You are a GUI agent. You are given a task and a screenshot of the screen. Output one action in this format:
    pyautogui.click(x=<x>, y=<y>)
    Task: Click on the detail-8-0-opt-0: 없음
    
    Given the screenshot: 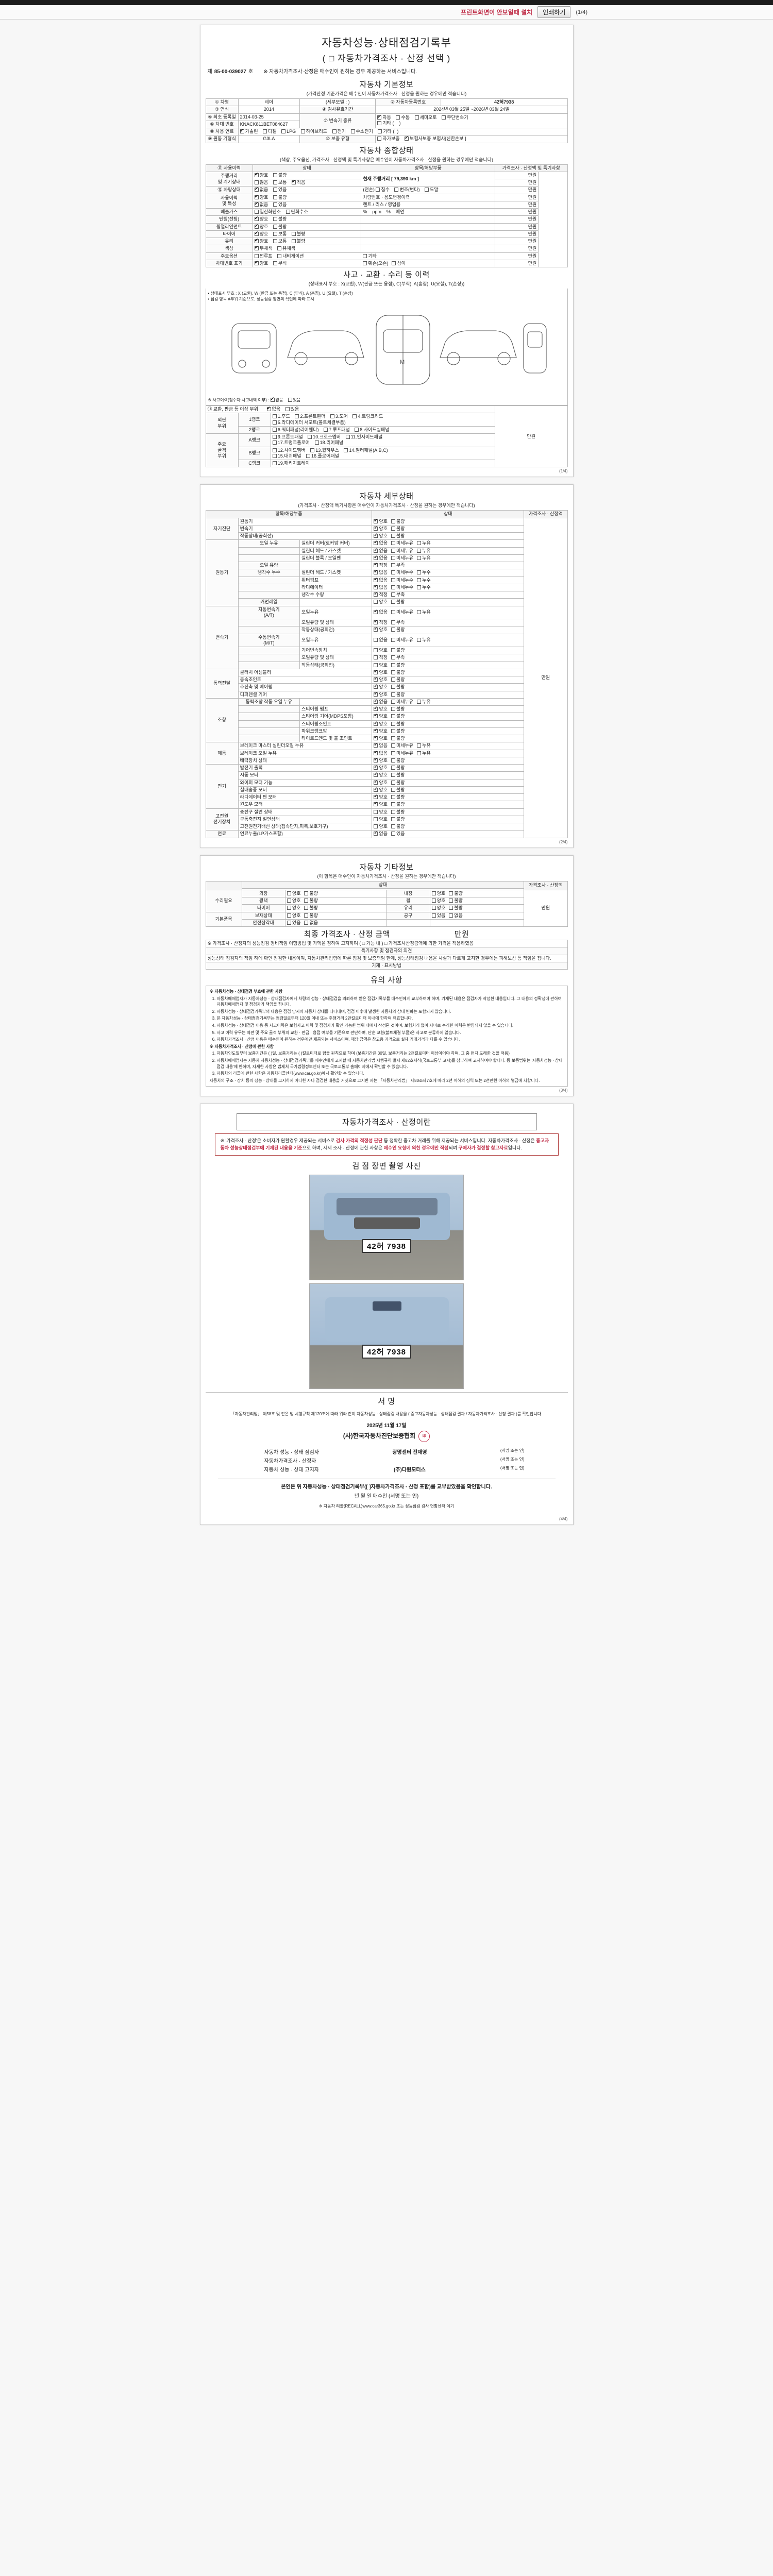 What is the action you would take?
    pyautogui.click(x=381, y=833)
    